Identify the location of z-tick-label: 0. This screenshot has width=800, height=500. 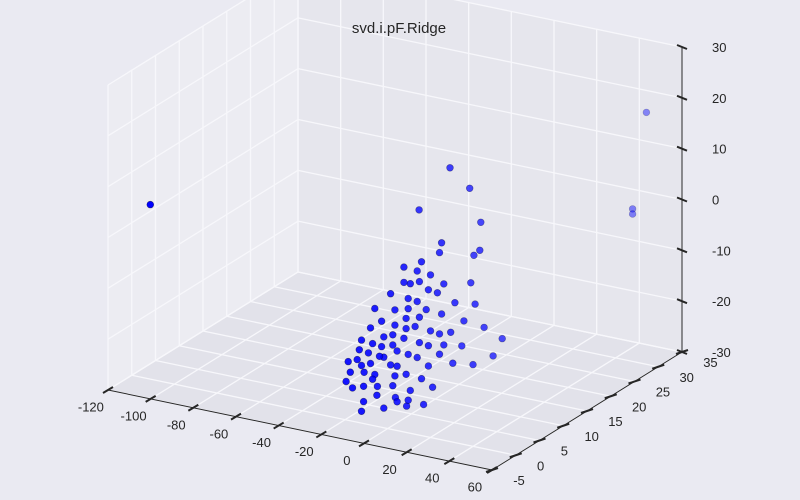
(715, 200).